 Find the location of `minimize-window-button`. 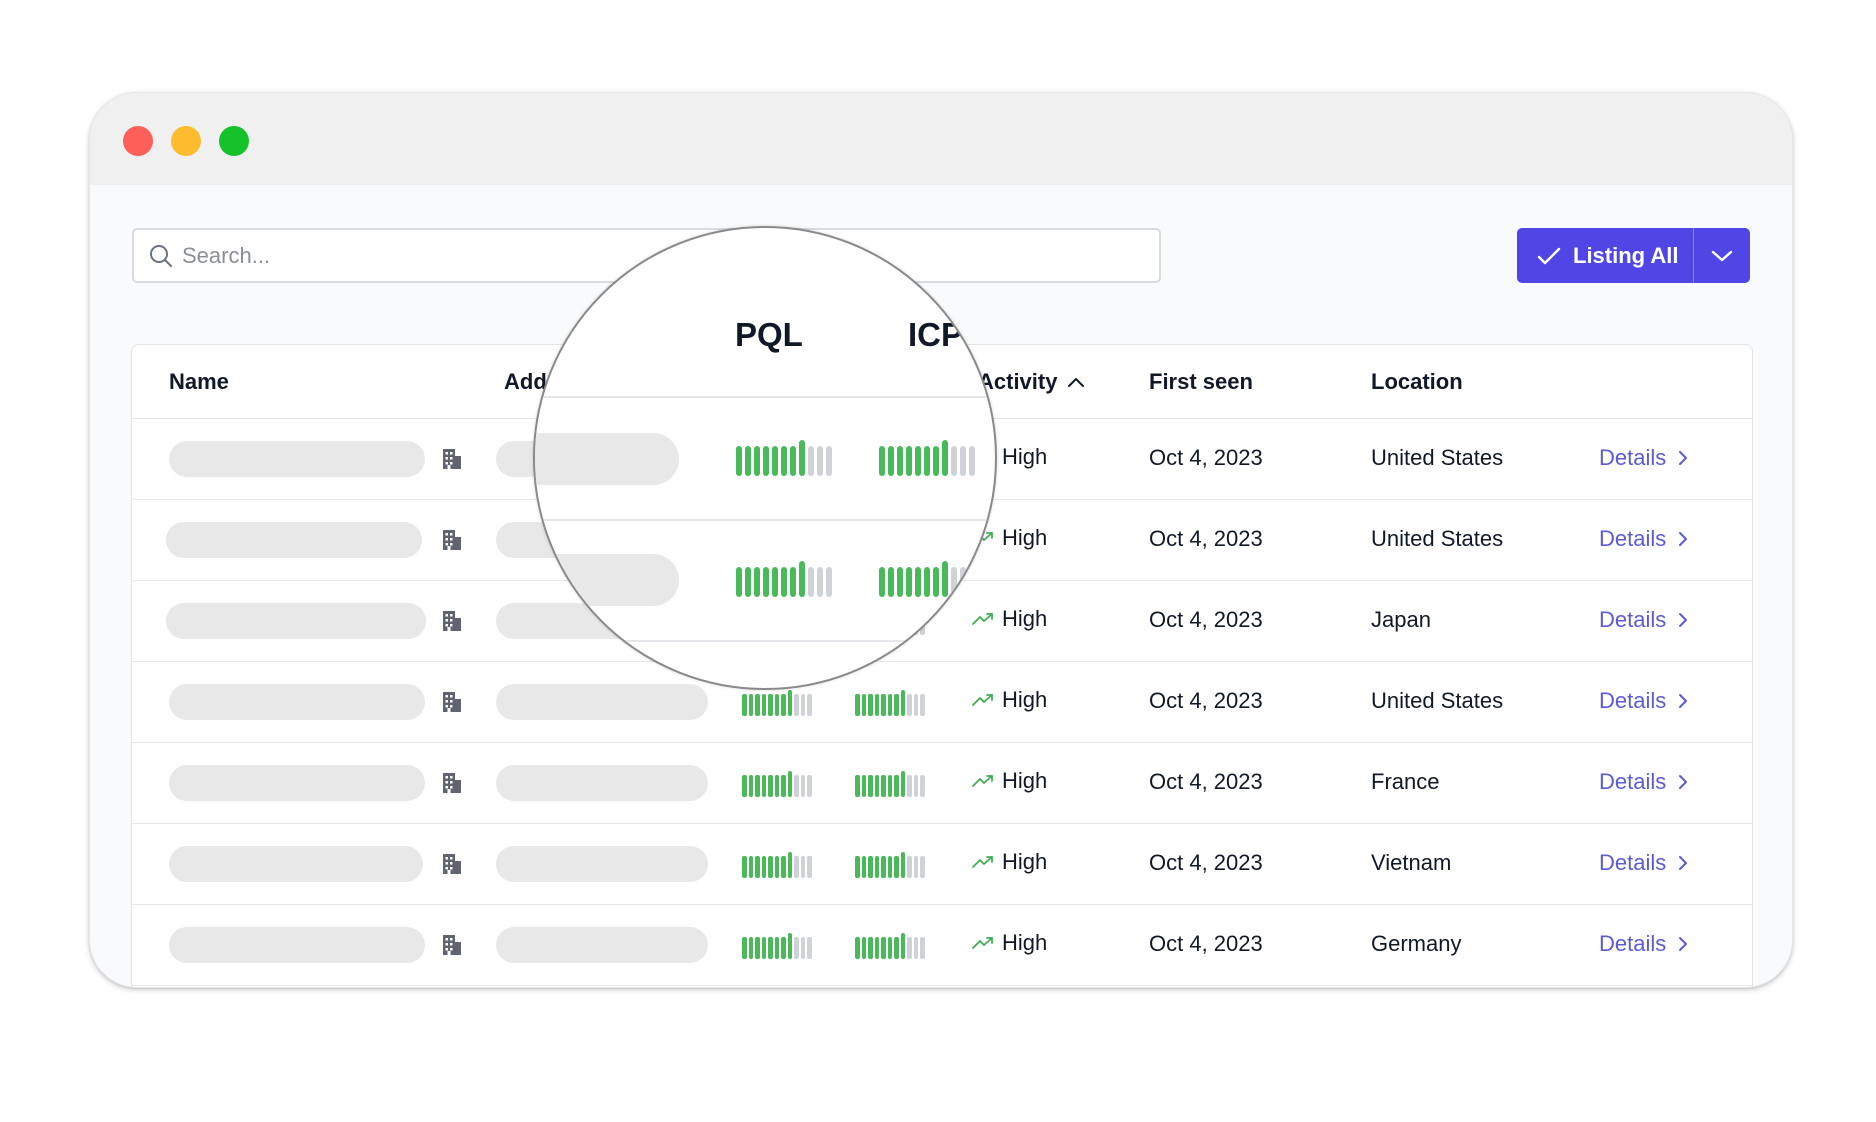

minimize-window-button is located at coordinates (186, 141).